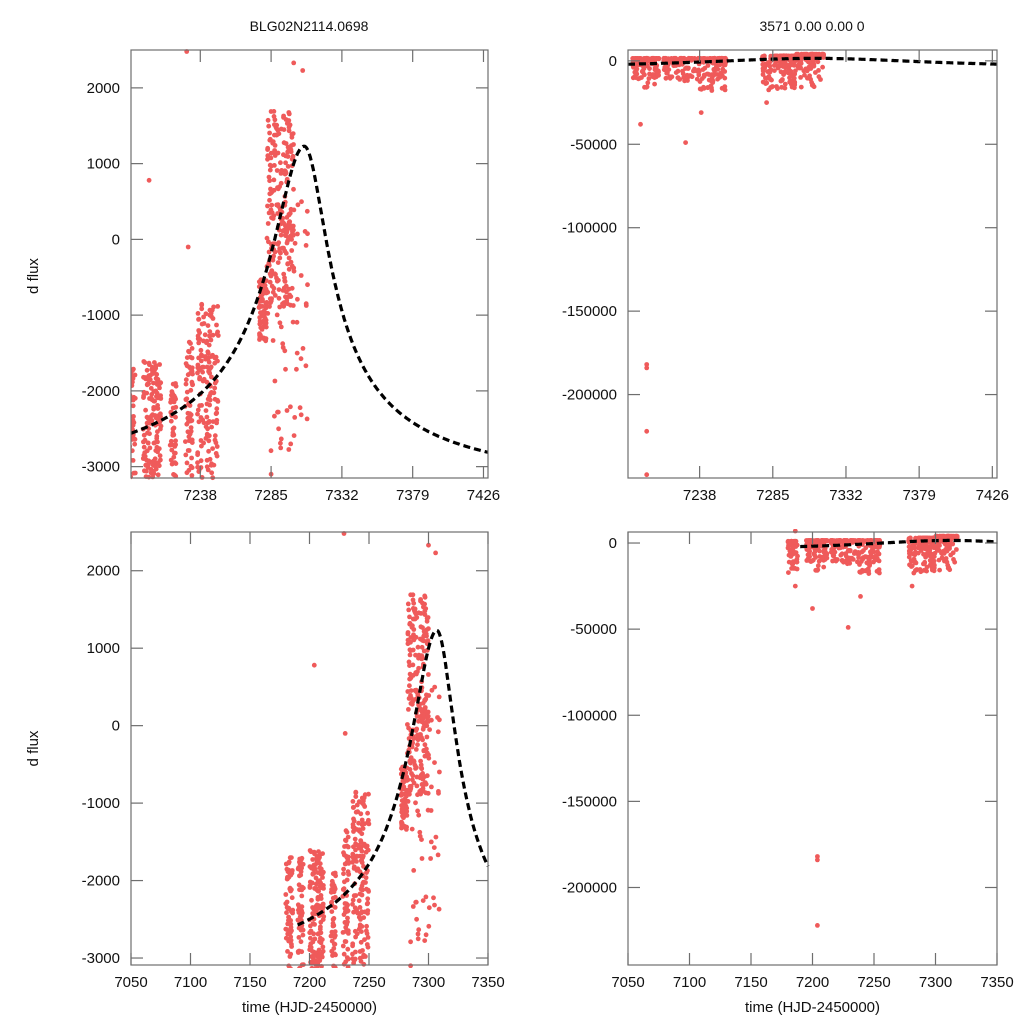 The width and height of the screenshot is (1024, 1024). Describe the element at coordinates (101, 881) in the screenshot. I see `y-tick-label: -2000` at that location.